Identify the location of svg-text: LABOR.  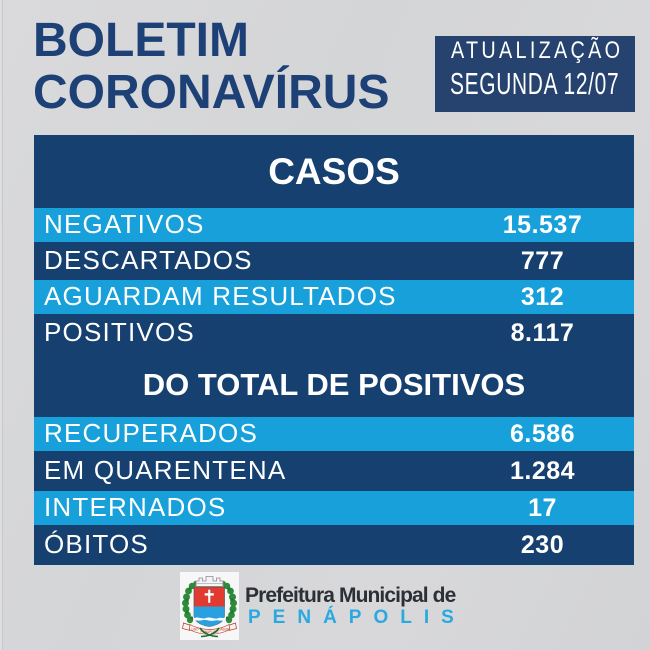
(225, 630).